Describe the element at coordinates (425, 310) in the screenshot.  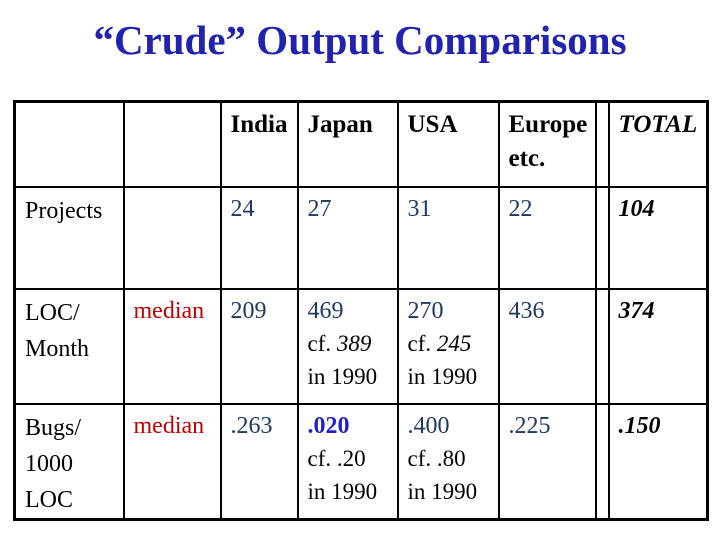
I see `value-text: 270` at that location.